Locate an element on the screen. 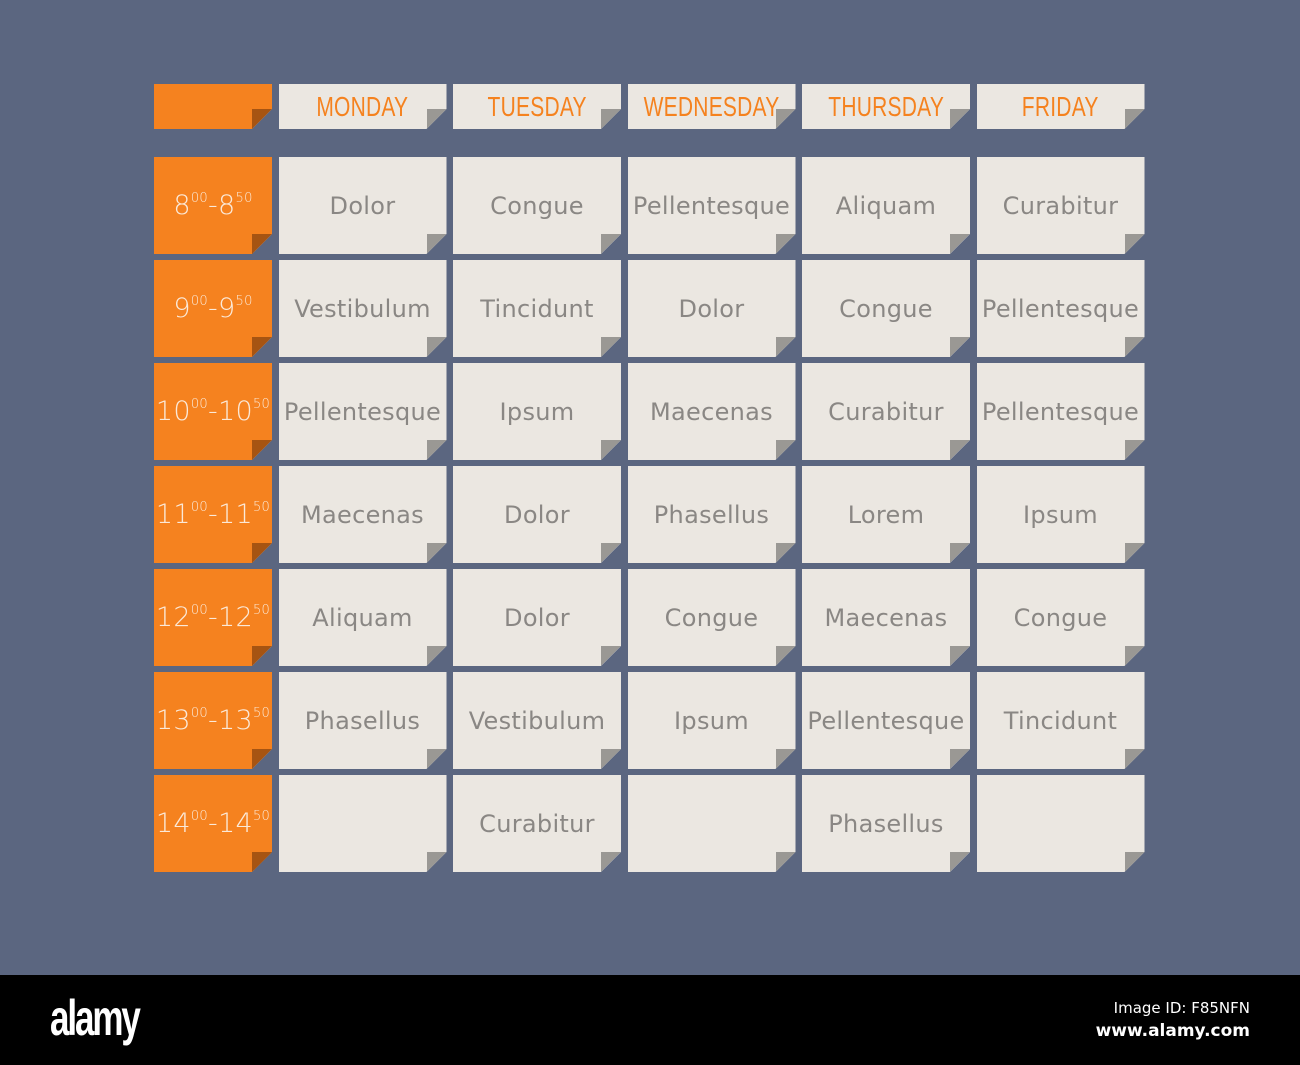 This screenshot has height=1065, width=1300. class-name: Phasellus is located at coordinates (711, 514).